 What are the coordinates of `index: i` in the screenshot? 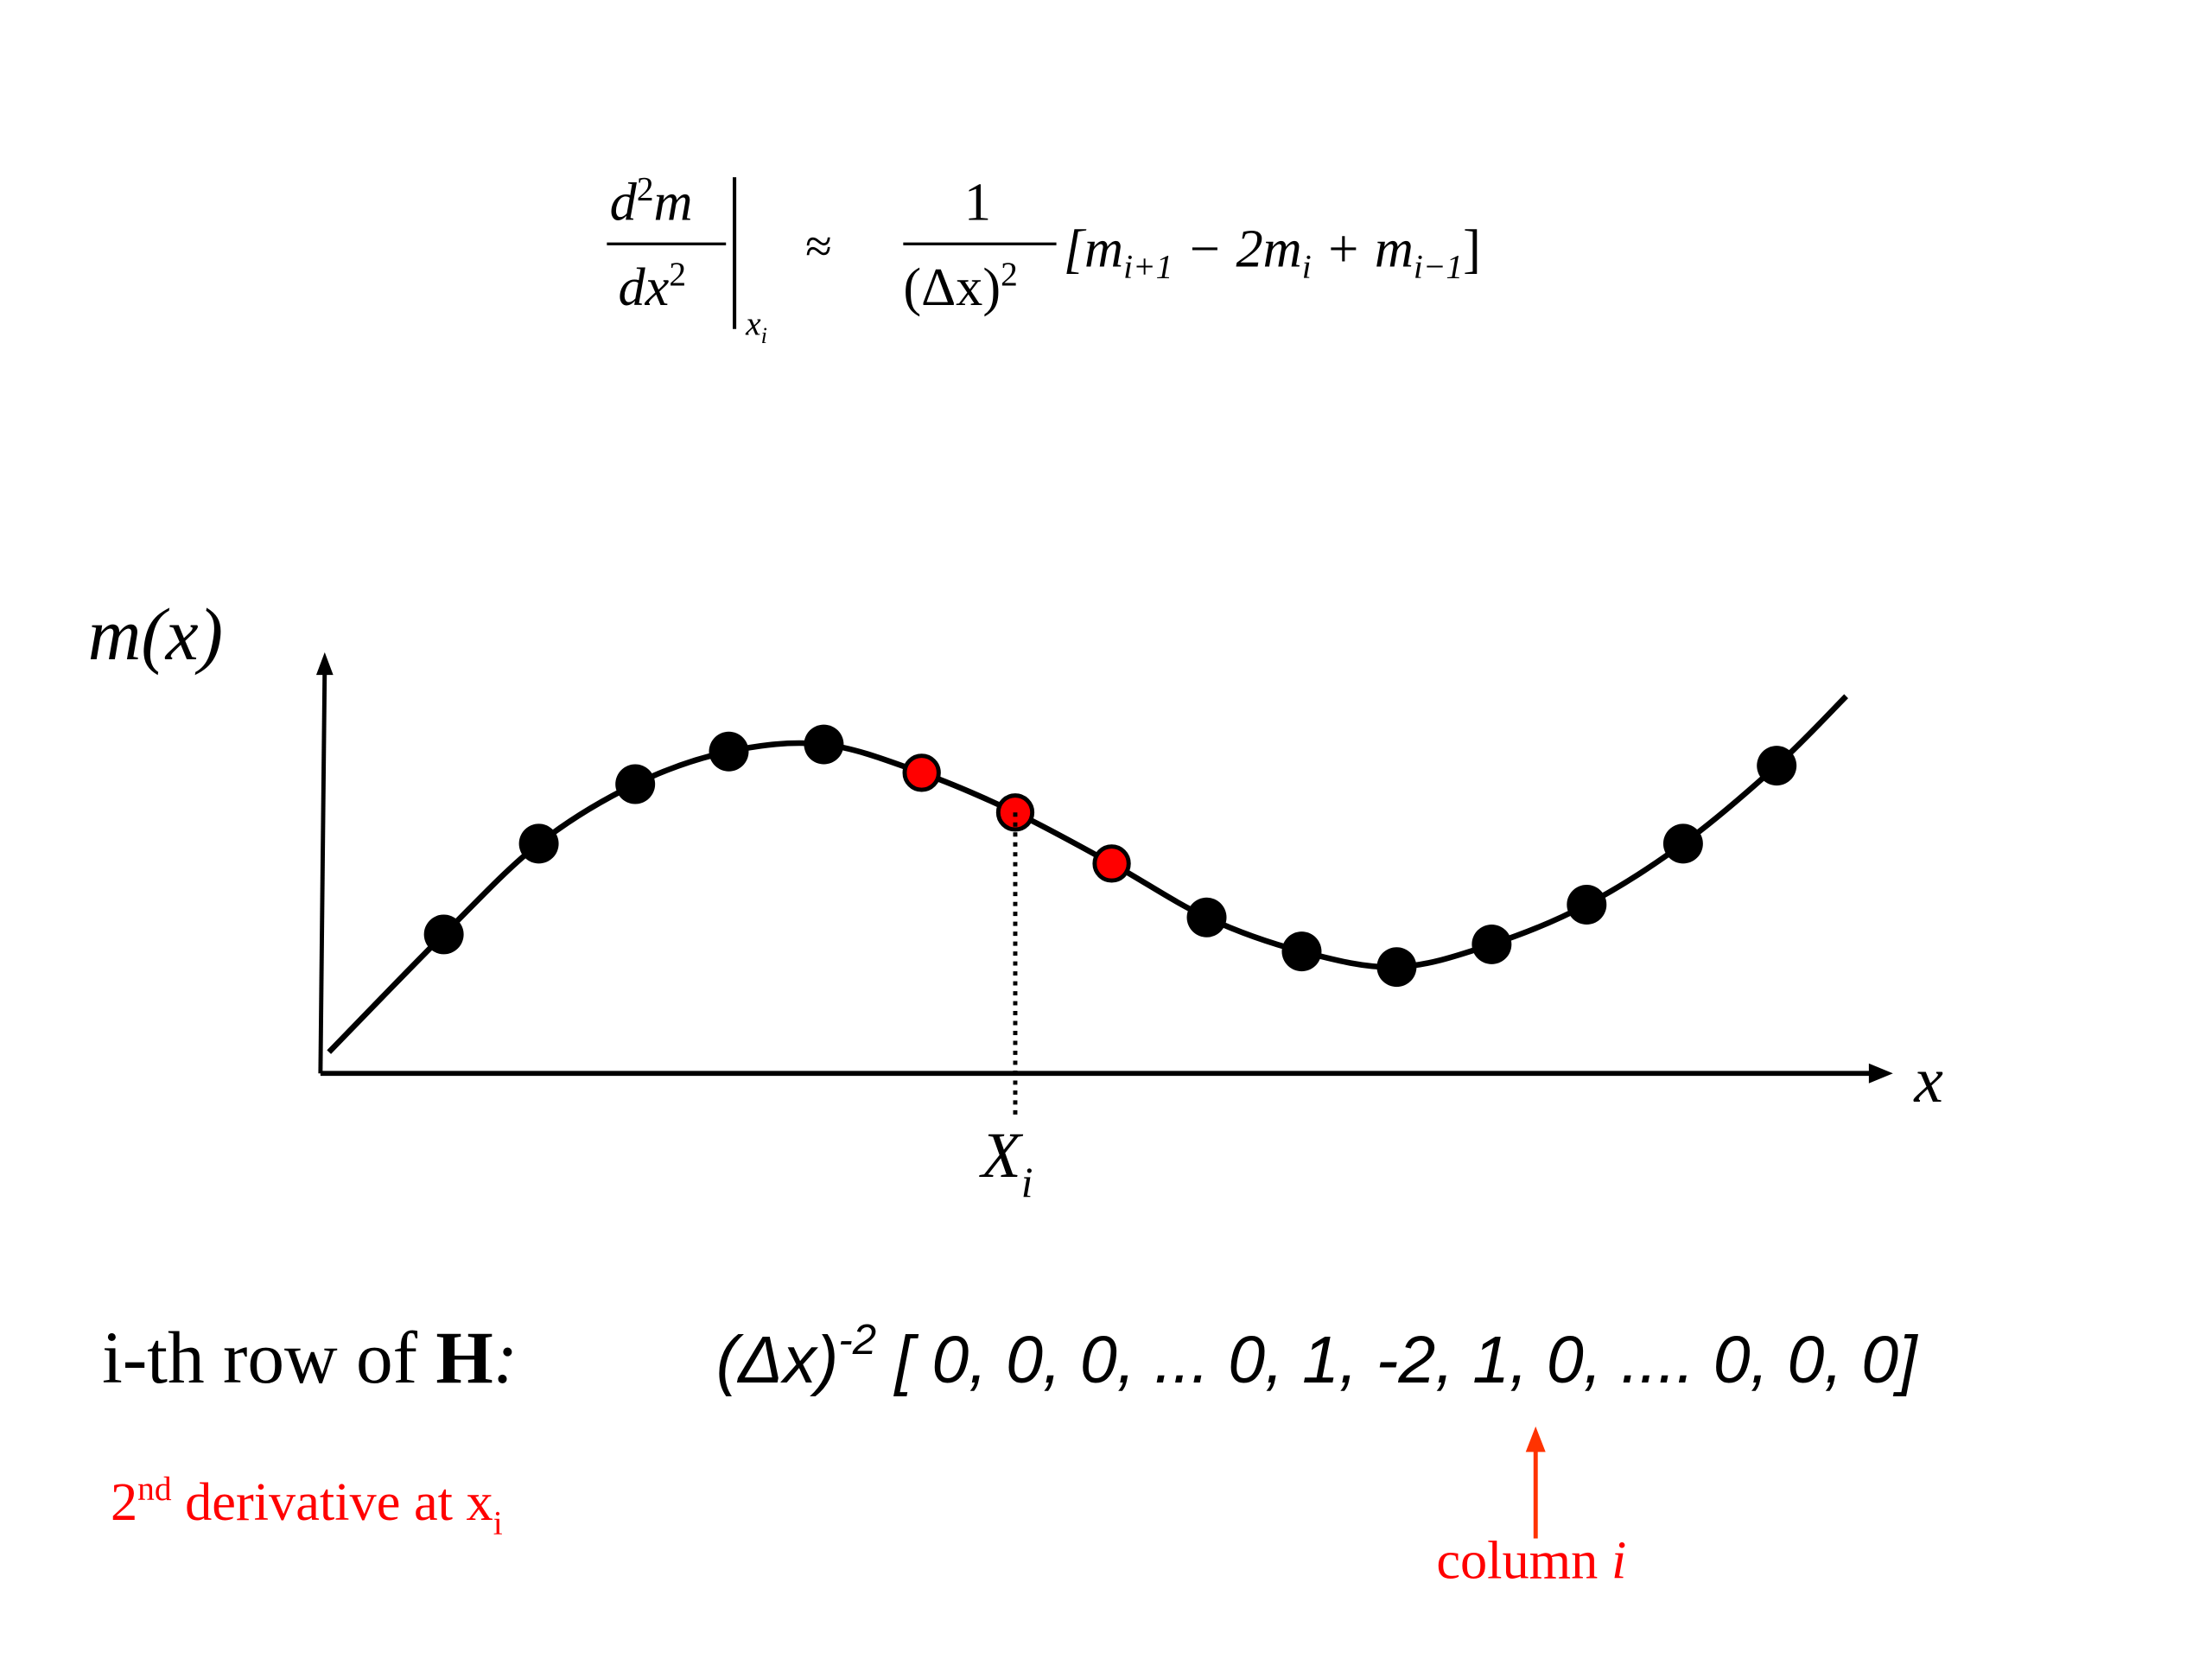 It's located at (1618, 1560).